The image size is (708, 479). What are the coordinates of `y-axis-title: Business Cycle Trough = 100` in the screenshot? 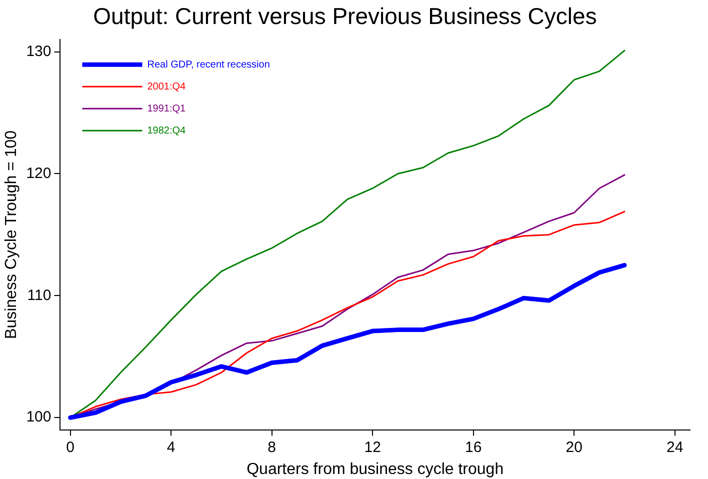 It's located at (11, 234).